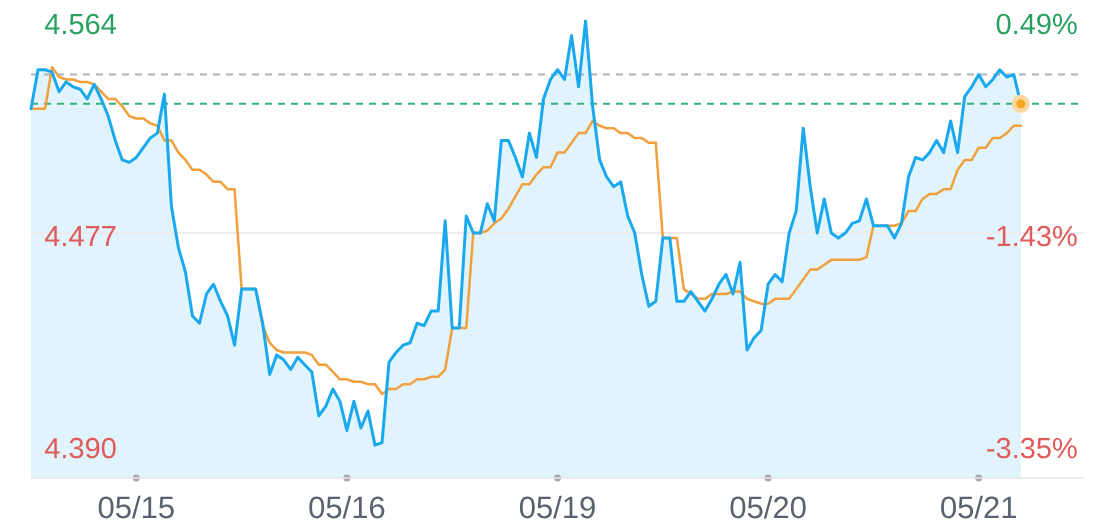  What do you see at coordinates (1036, 24) in the screenshot?
I see `y2-tick-label: 0.49%` at bounding box center [1036, 24].